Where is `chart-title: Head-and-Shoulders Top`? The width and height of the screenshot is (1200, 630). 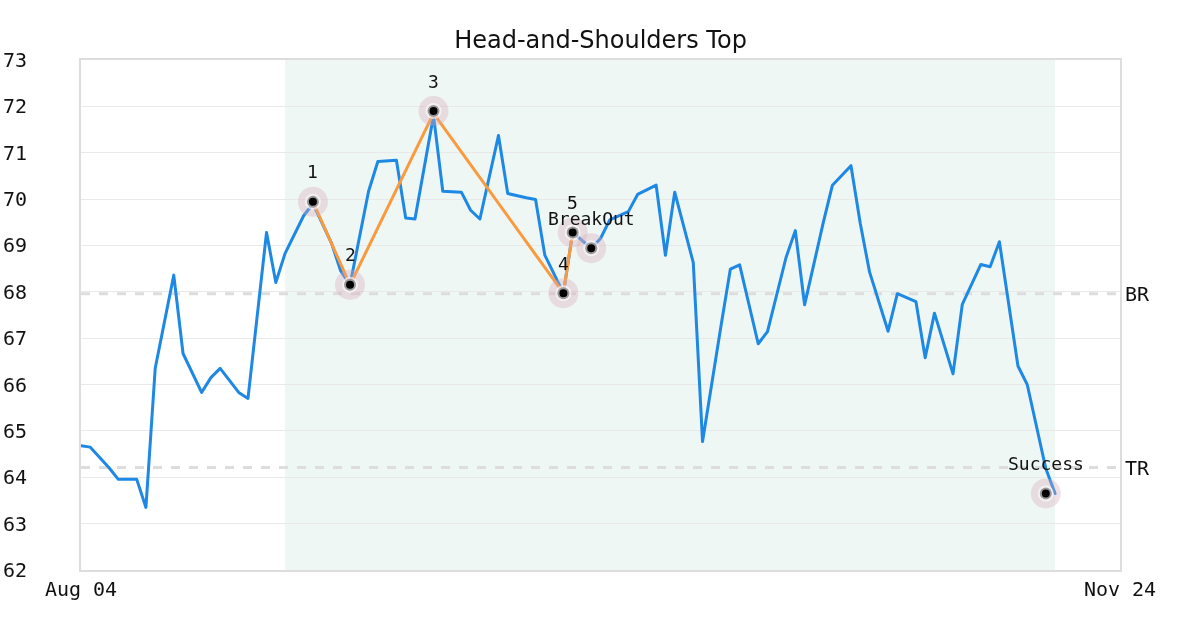 chart-title: Head-and-Shoulders Top is located at coordinates (600, 40).